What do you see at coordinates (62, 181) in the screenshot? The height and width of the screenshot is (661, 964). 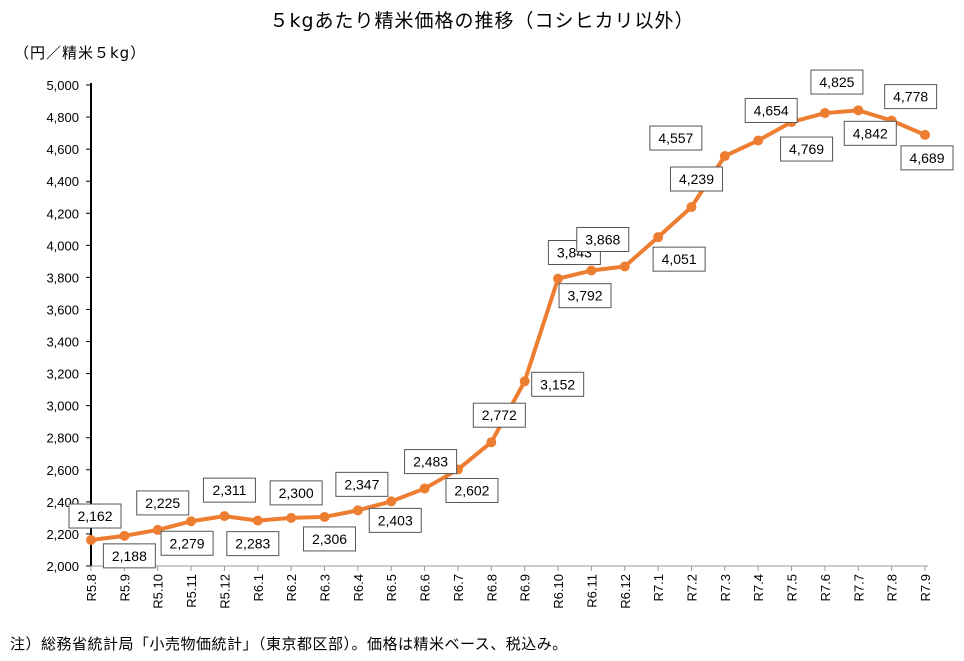 I see `y-tick-label: 4,400` at bounding box center [62, 181].